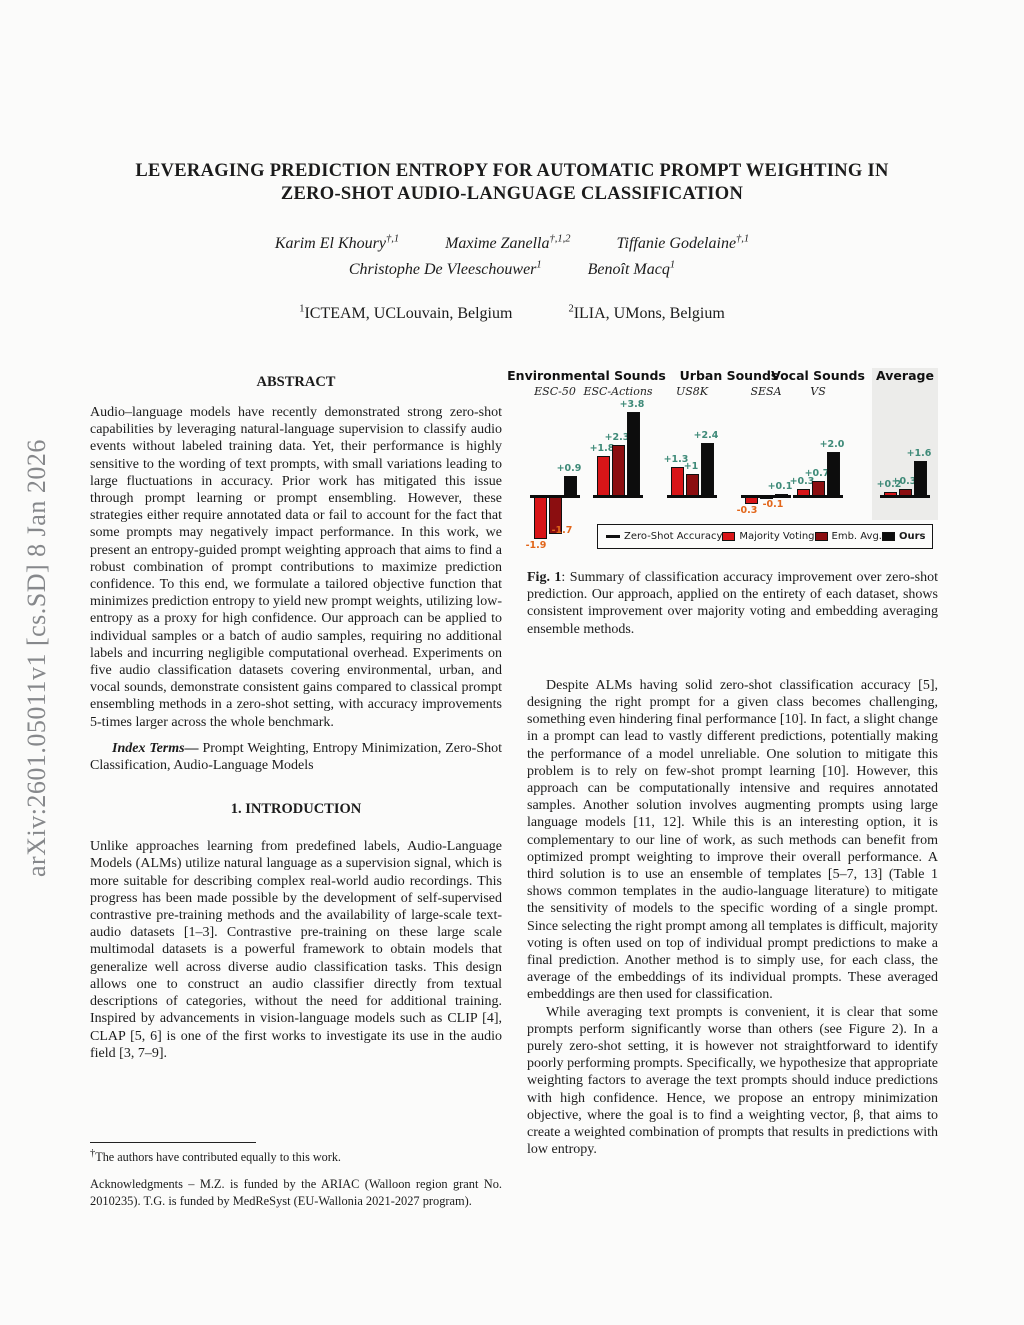 The width and height of the screenshot is (1024, 1325). I want to click on authors-row-2: Christophe De Vleeschouwer1 Benoît Macq1, so click(512, 269).